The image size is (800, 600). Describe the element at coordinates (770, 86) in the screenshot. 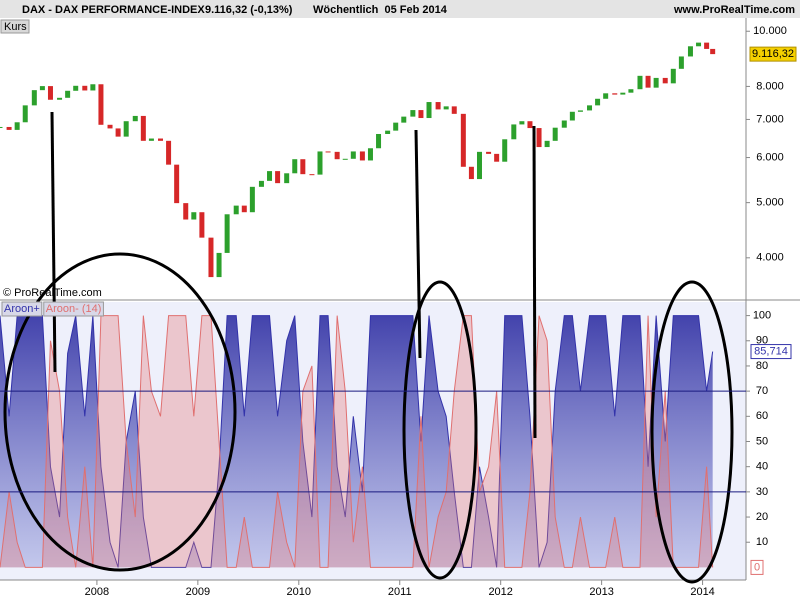

I see `y-tick-label: 8.000` at that location.